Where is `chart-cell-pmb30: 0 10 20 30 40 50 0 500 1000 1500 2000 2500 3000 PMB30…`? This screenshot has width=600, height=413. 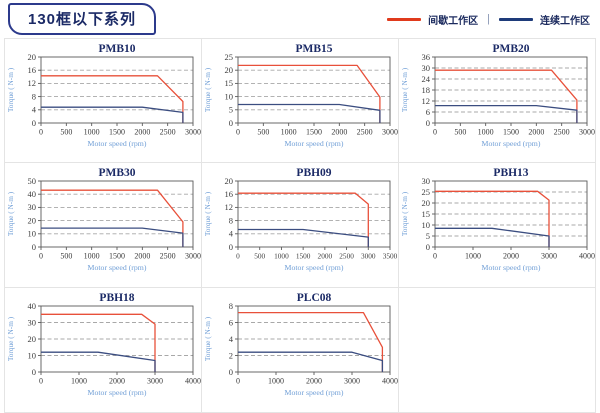
chart-cell-pmb30: 0 10 20 30 40 50 0 500 1000 1500 2000 2500 3000 PMB30… is located at coordinates (103, 225).